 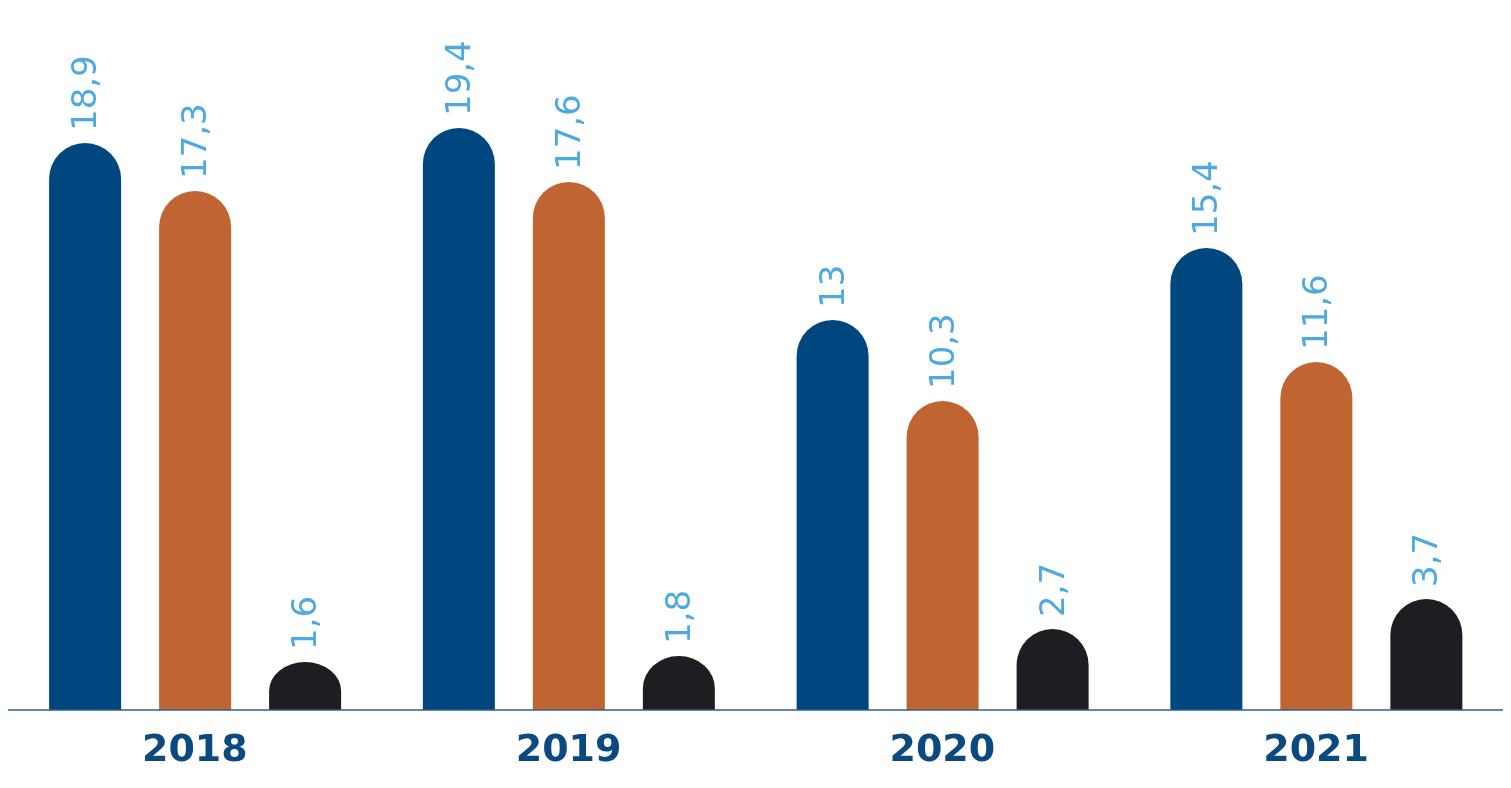 What do you see at coordinates (1315, 312) in the screenshot?
I see `data-label: 11,6` at bounding box center [1315, 312].